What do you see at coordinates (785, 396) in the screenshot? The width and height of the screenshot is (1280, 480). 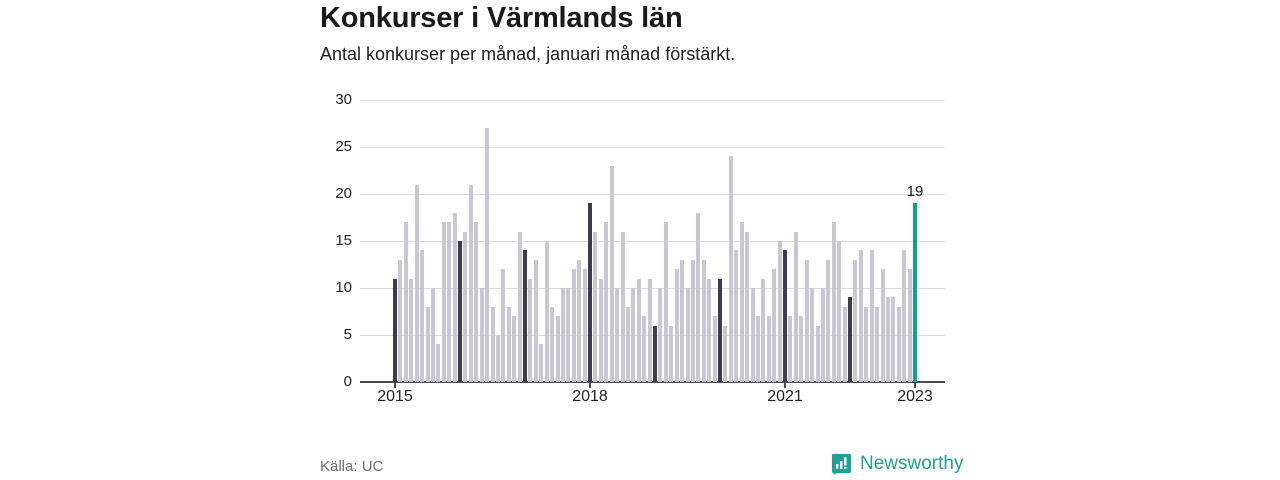 I see `x-axis-label-2021: 2021` at bounding box center [785, 396].